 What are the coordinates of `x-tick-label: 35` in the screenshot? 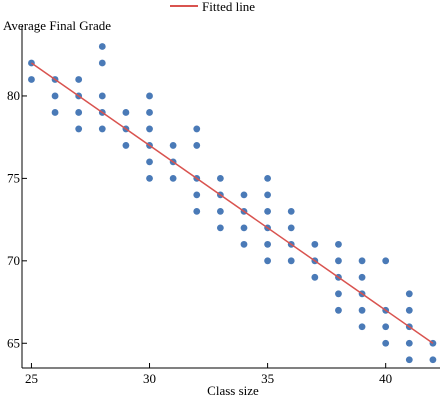 It's located at (267, 378).